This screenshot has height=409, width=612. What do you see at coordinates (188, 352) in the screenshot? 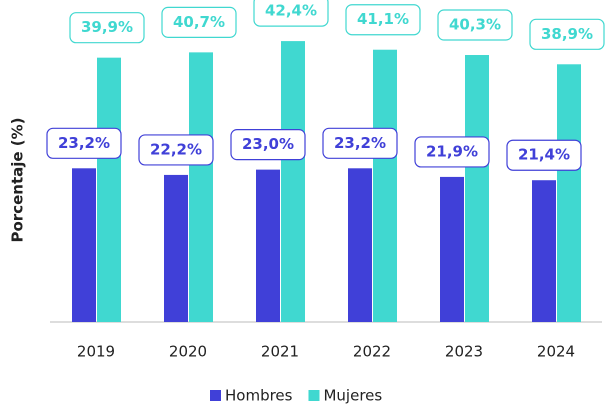
I see `x-tick-label: 2020` at bounding box center [188, 352].